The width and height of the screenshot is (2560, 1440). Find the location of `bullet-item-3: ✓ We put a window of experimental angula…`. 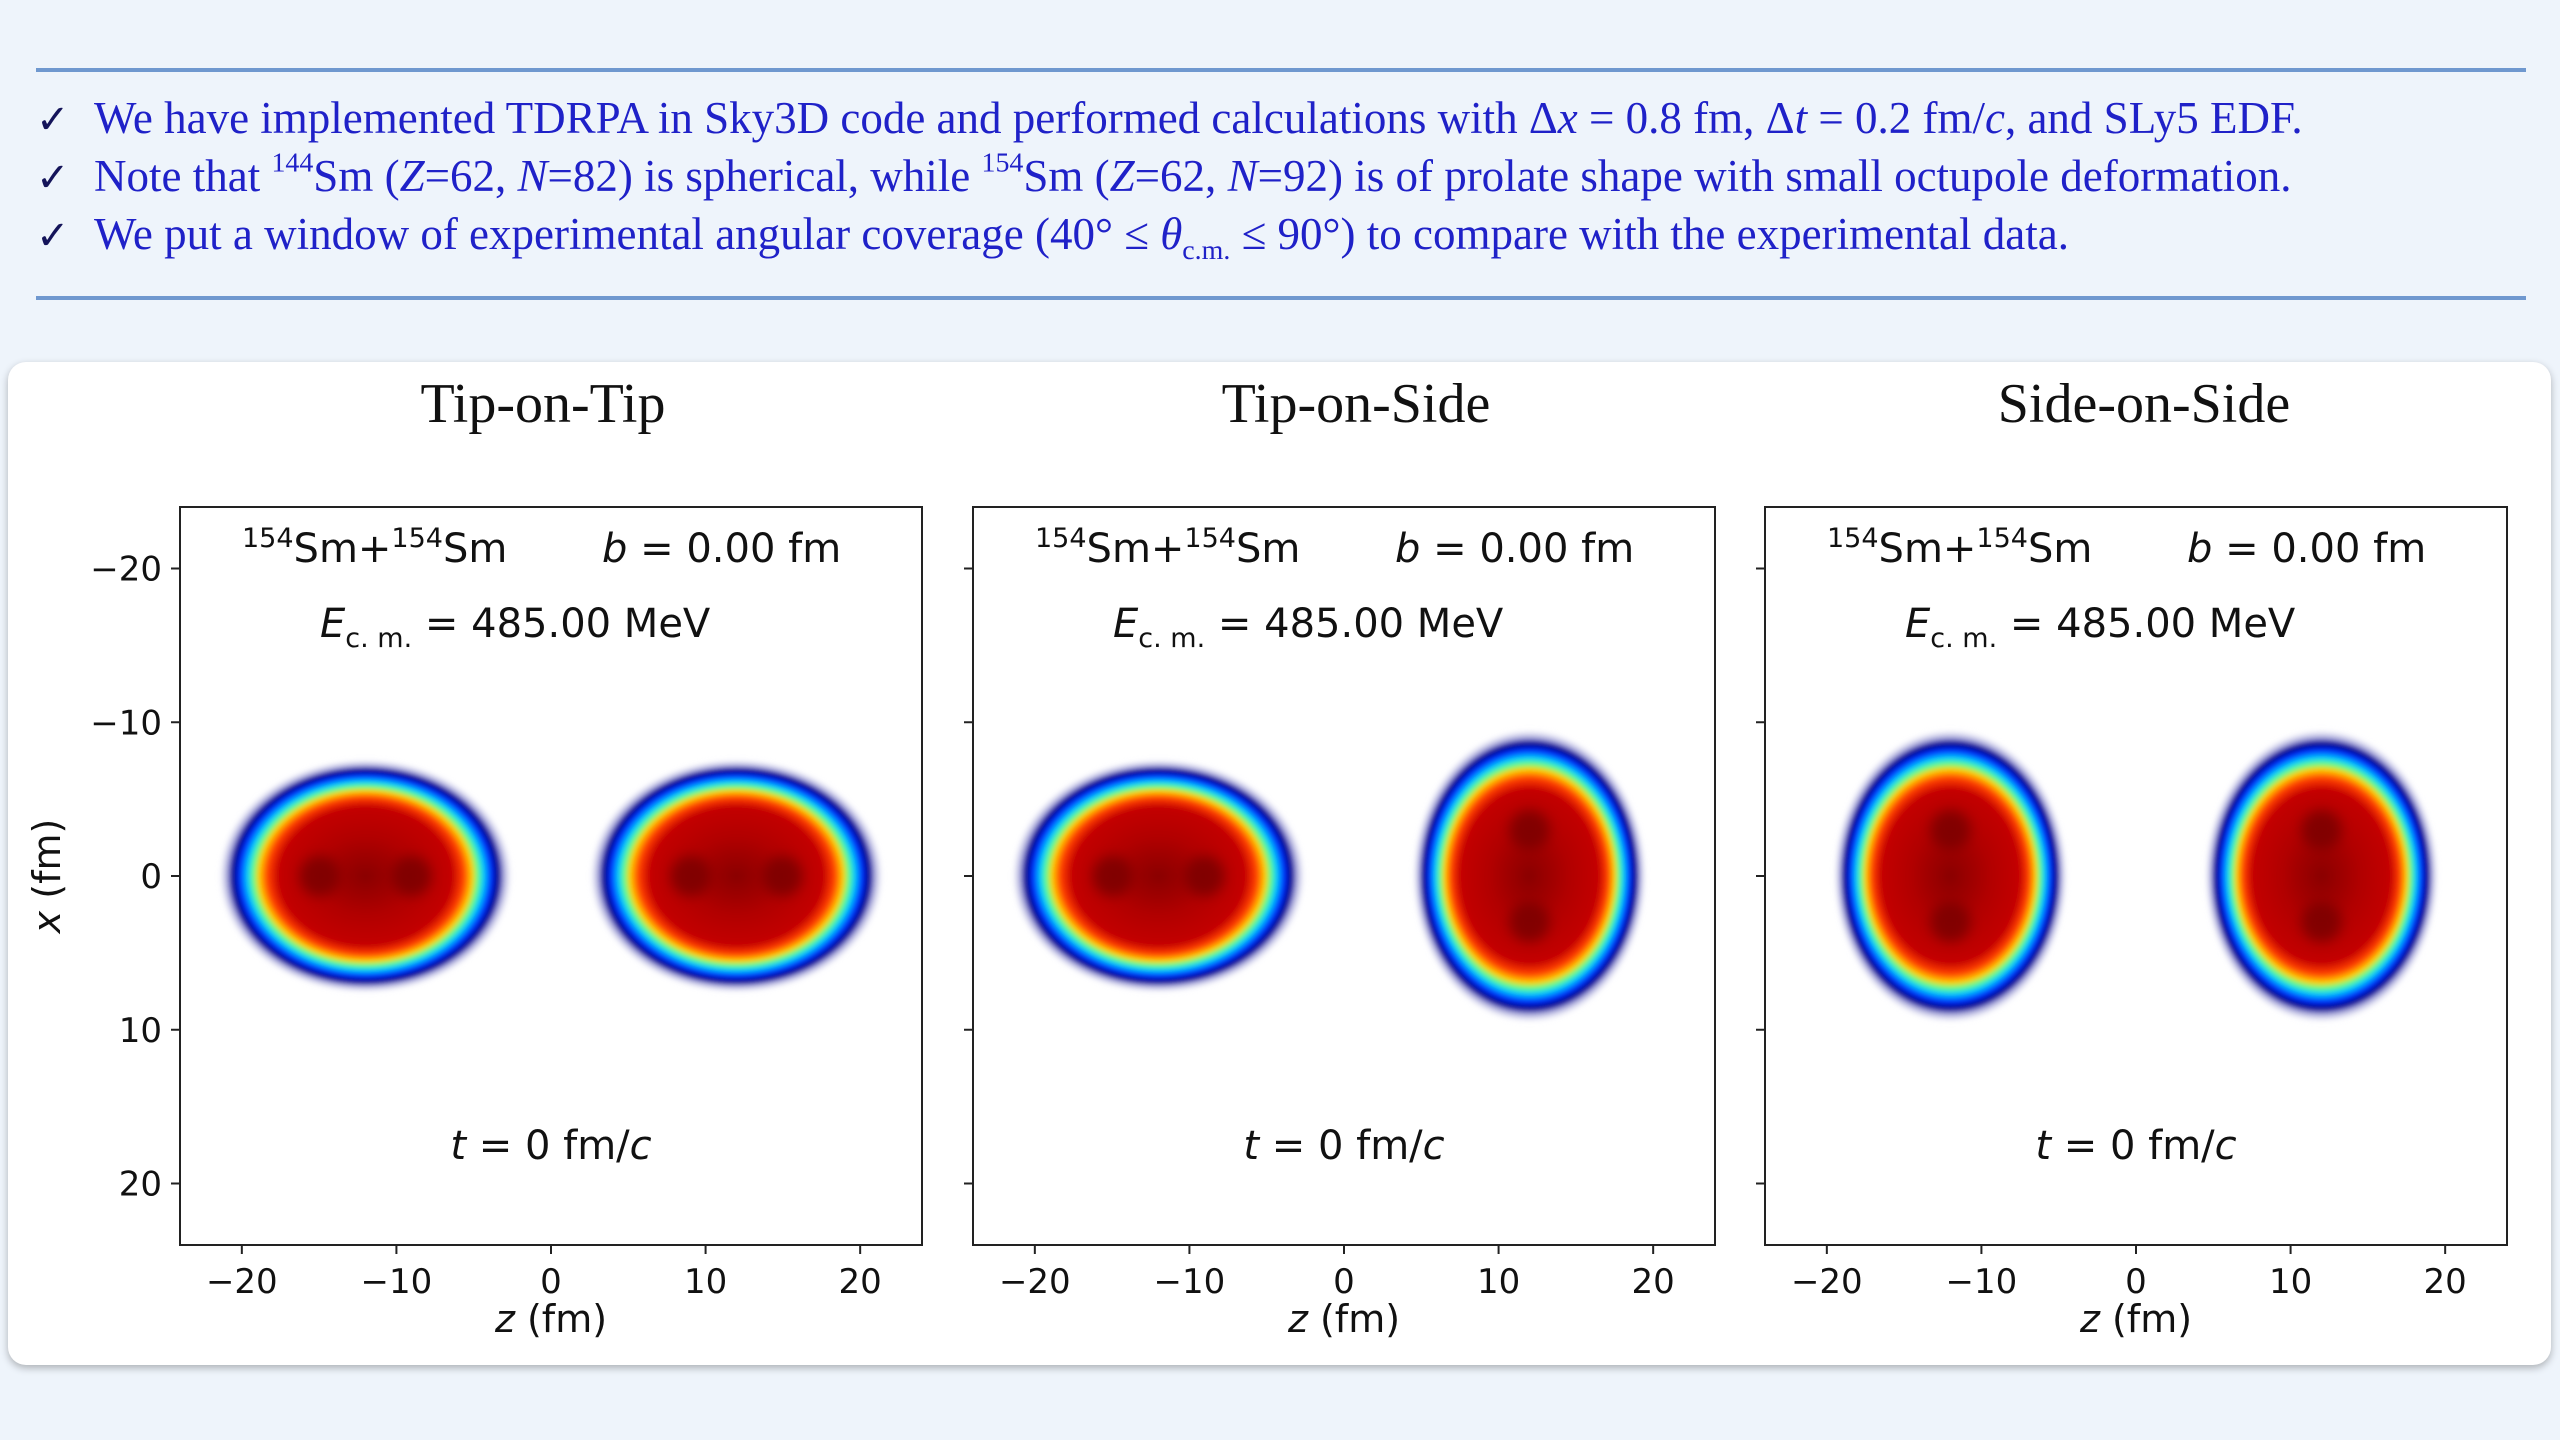

bullet-item-3: ✓ We put a window of experimental angula… is located at coordinates (1286, 237).